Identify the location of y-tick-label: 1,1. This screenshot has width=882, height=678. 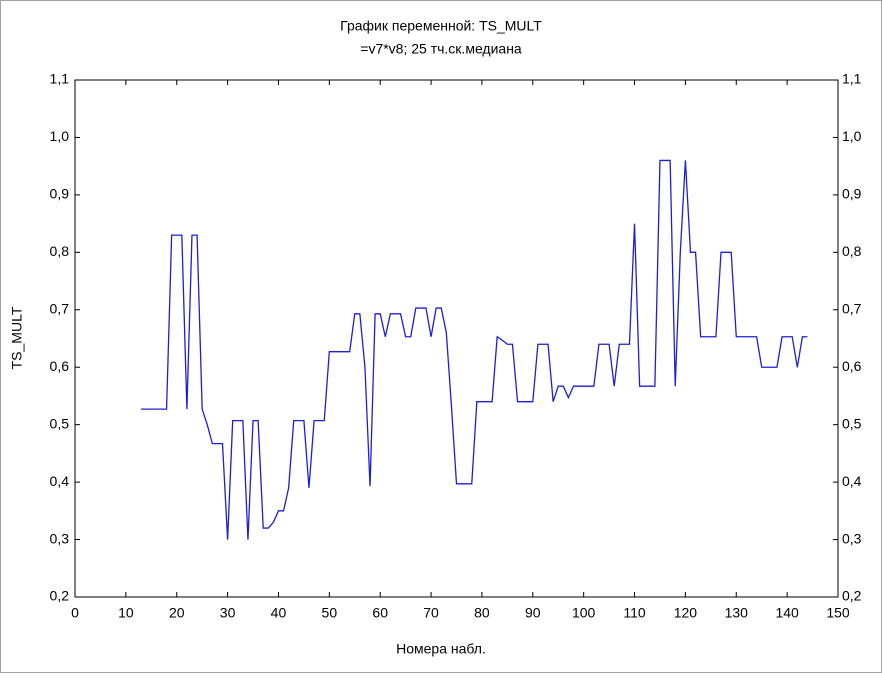
(60, 79).